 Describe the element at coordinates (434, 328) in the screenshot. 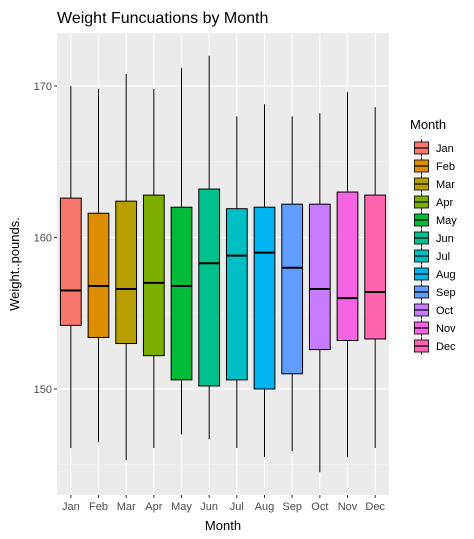

I see `legend-item-nov: Nov` at that location.